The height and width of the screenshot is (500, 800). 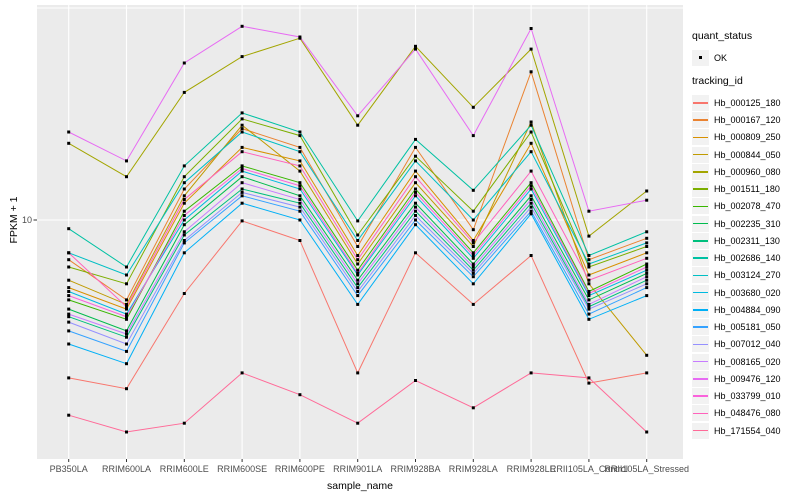 What do you see at coordinates (747, 102) in the screenshot?
I see `legend-item-label: Hb_000125_180` at bounding box center [747, 102].